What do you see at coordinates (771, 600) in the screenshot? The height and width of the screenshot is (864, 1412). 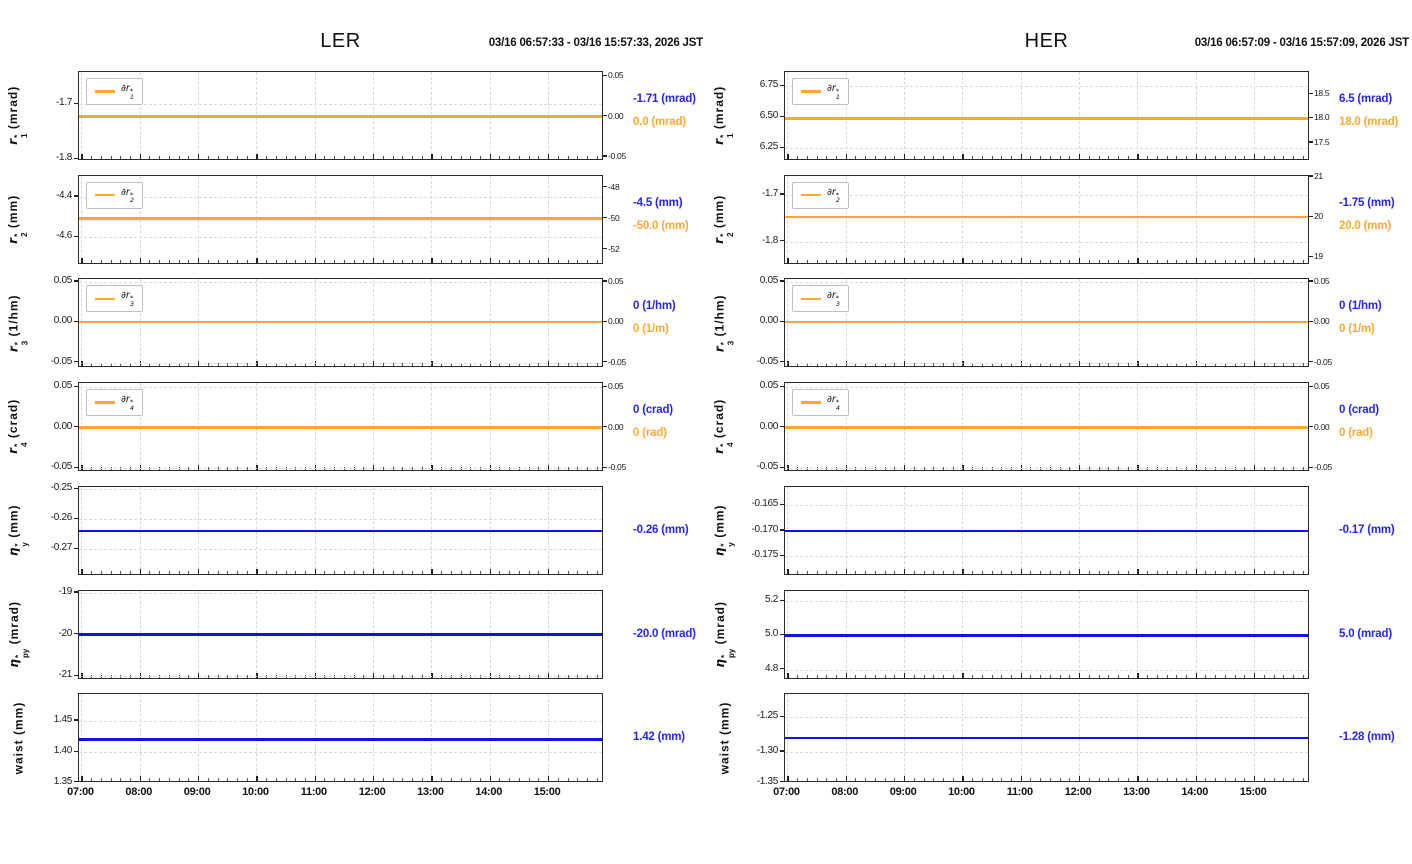 I see `y-tick-label: 5.2` at bounding box center [771, 600].